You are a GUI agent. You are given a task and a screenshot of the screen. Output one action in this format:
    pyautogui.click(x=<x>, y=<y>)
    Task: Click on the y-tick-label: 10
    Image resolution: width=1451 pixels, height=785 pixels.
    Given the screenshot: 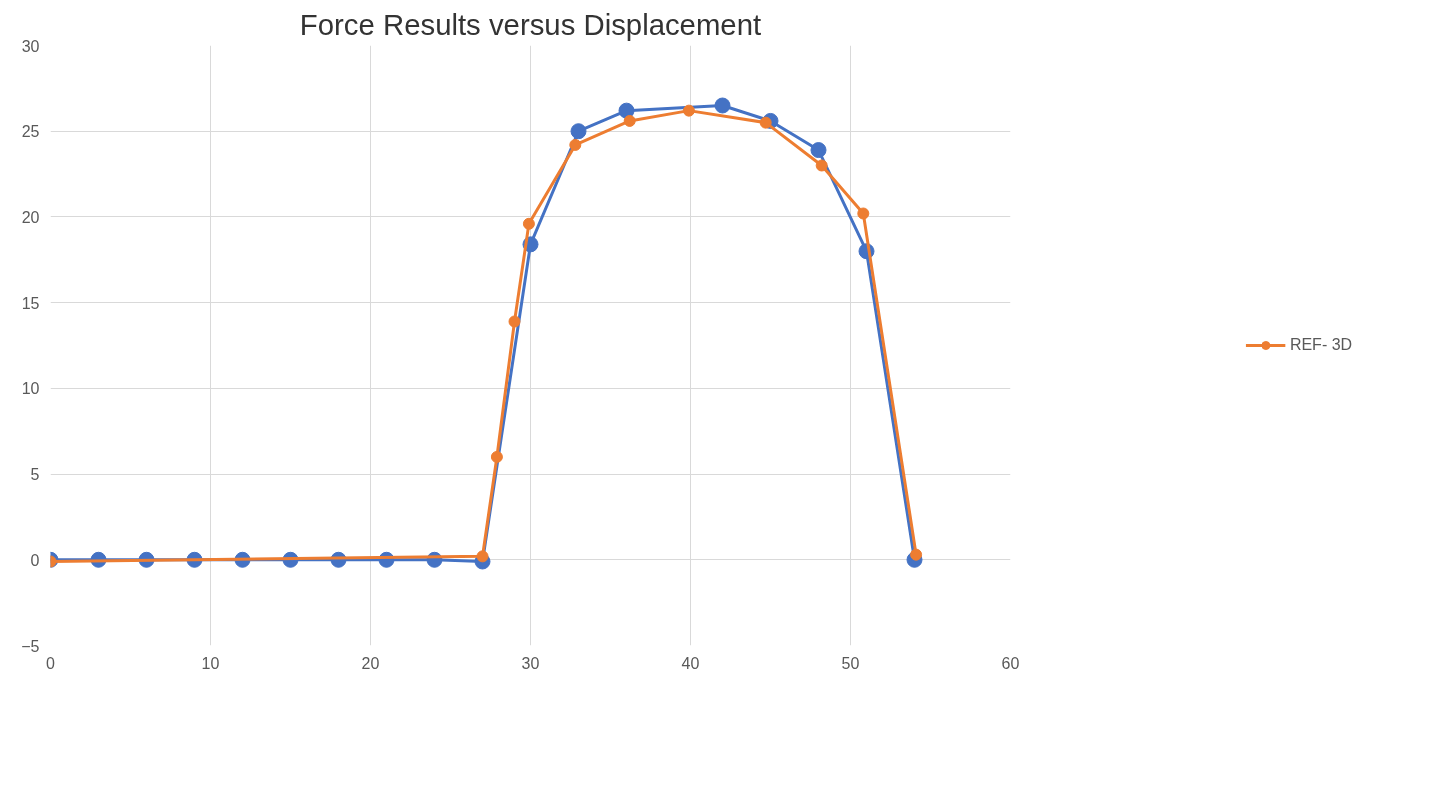 What is the action you would take?
    pyautogui.click(x=30, y=389)
    